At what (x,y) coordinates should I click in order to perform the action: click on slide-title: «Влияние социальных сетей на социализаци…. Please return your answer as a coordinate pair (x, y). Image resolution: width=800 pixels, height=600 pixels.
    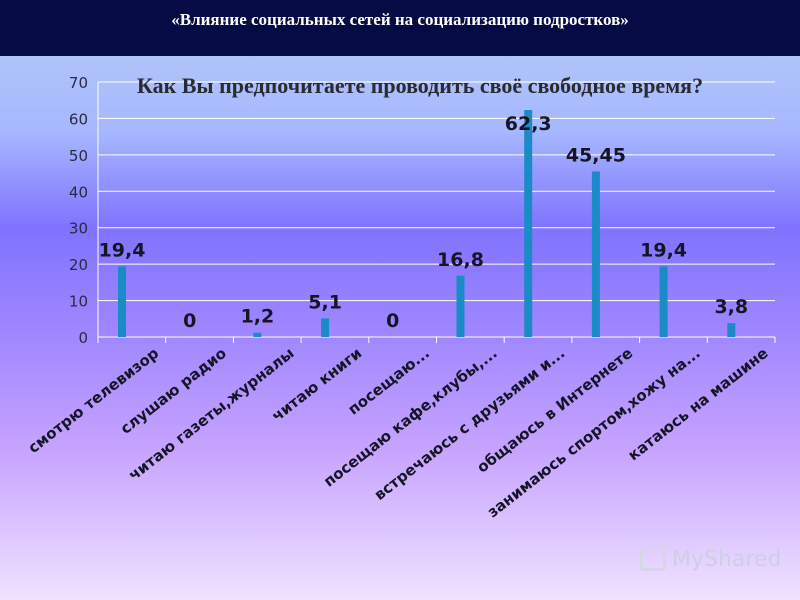
    Looking at the image, I should click on (400, 19).